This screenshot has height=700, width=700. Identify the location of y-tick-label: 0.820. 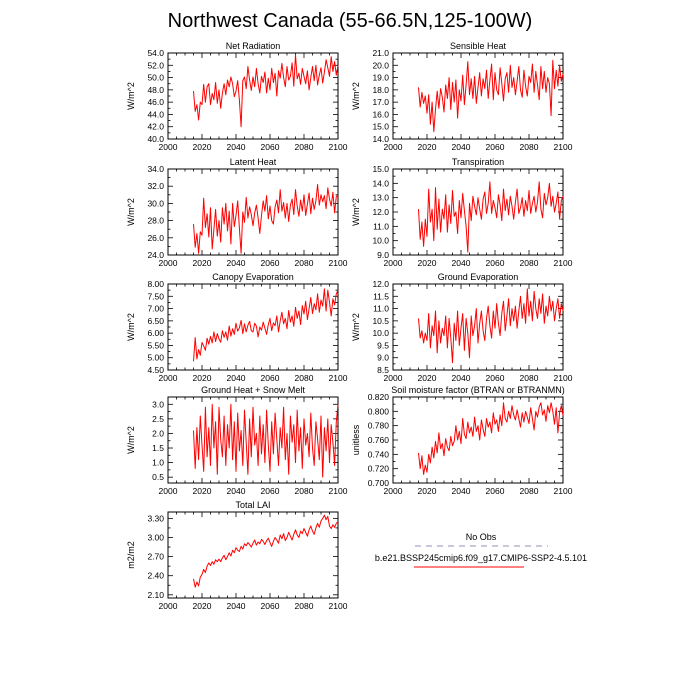
(379, 397).